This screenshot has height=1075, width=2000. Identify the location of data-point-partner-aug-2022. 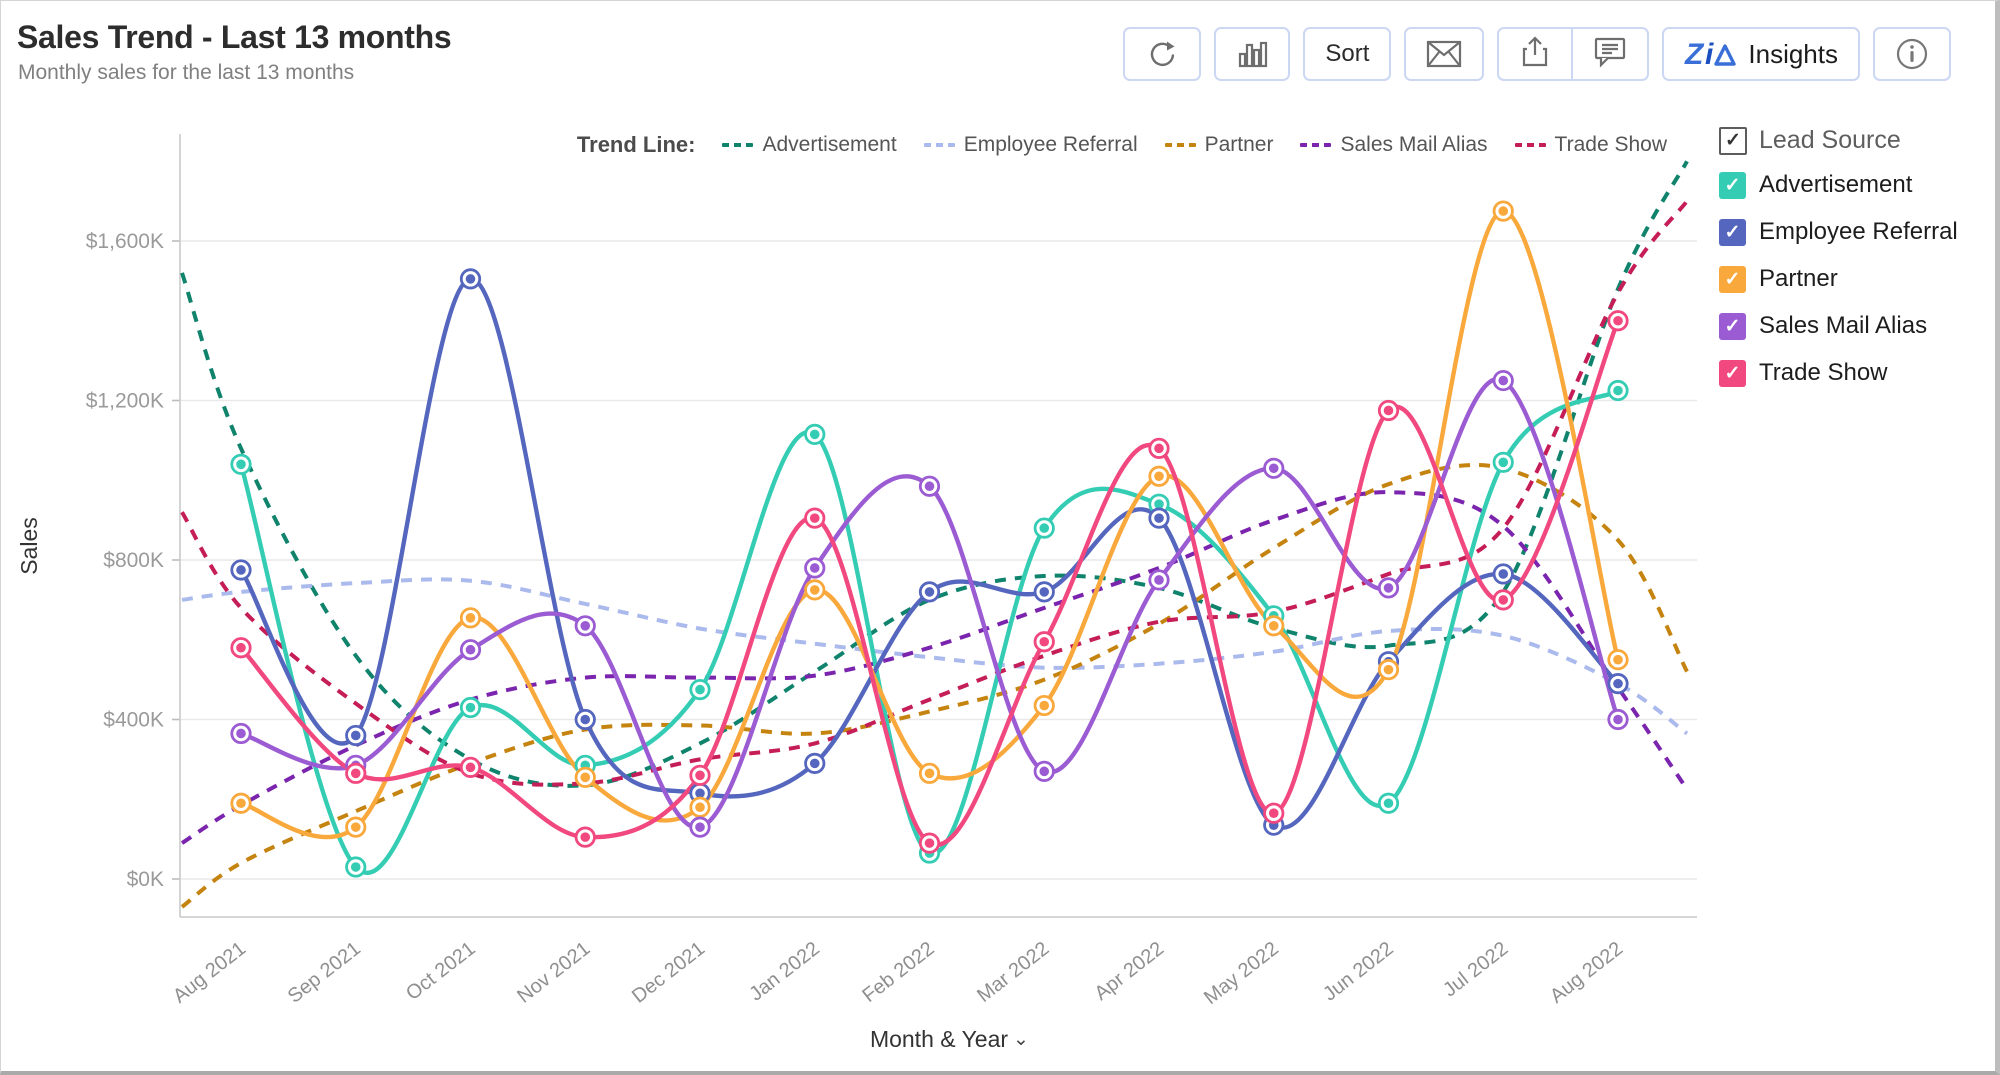
(1618, 660).